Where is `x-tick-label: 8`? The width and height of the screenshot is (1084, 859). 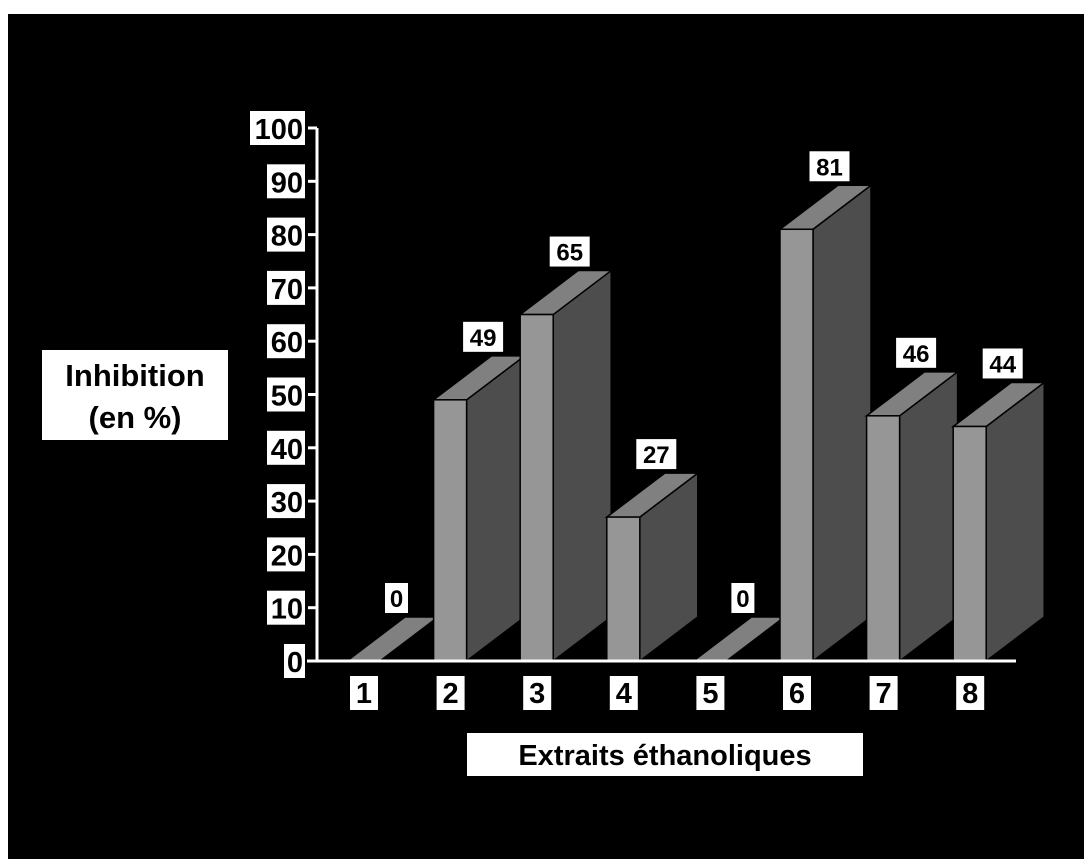
x-tick-label: 8 is located at coordinates (970, 694).